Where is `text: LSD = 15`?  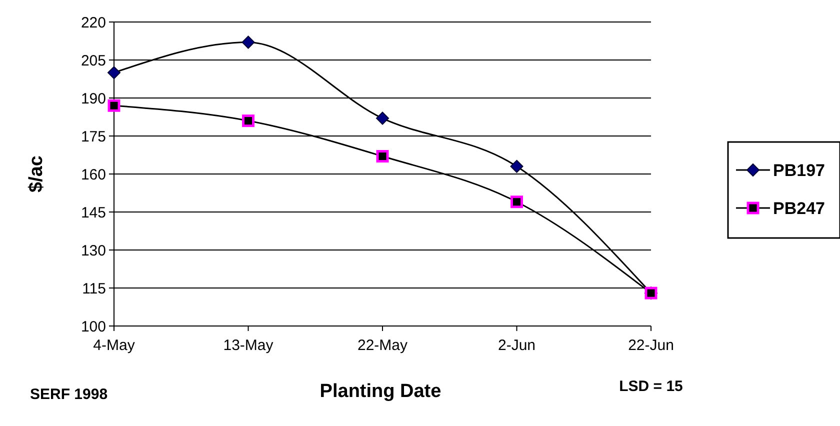
text: LSD = 15 is located at coordinates (651, 386).